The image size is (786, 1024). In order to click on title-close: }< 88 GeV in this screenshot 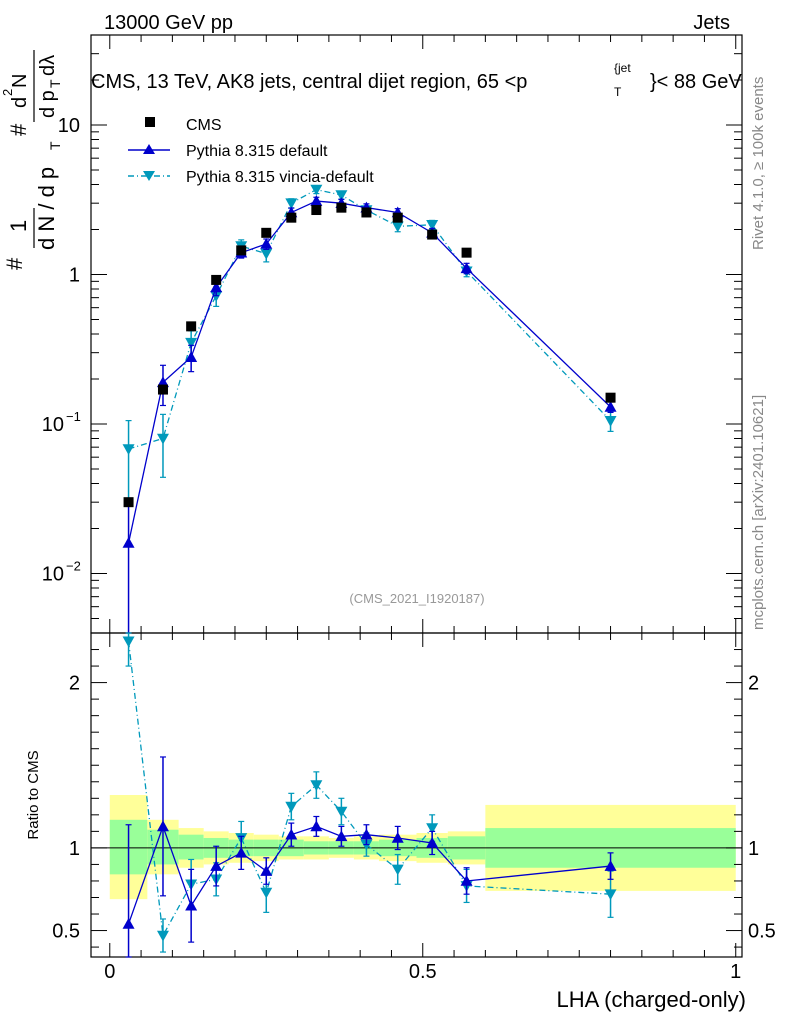, I will do `click(696, 82)`.